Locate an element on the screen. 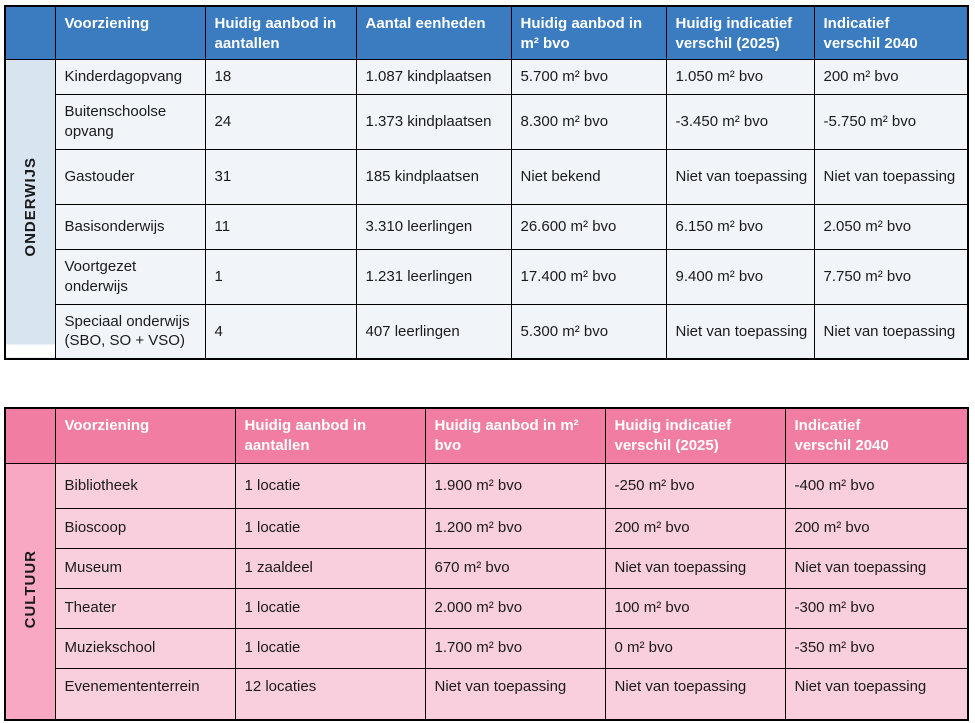 This screenshot has width=975, height=723. section-label-text: CULTUUR is located at coordinates (30, 589).